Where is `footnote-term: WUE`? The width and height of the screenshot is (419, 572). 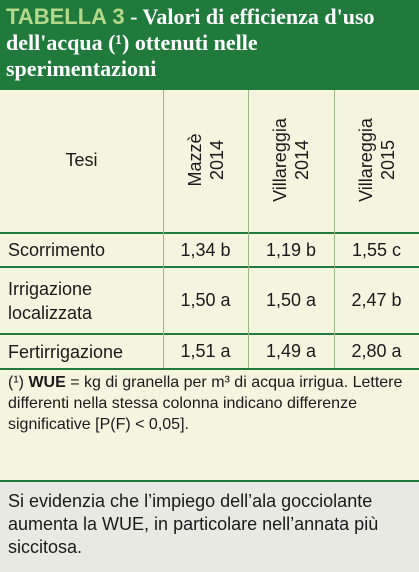
footnote-term: WUE is located at coordinates (47, 382).